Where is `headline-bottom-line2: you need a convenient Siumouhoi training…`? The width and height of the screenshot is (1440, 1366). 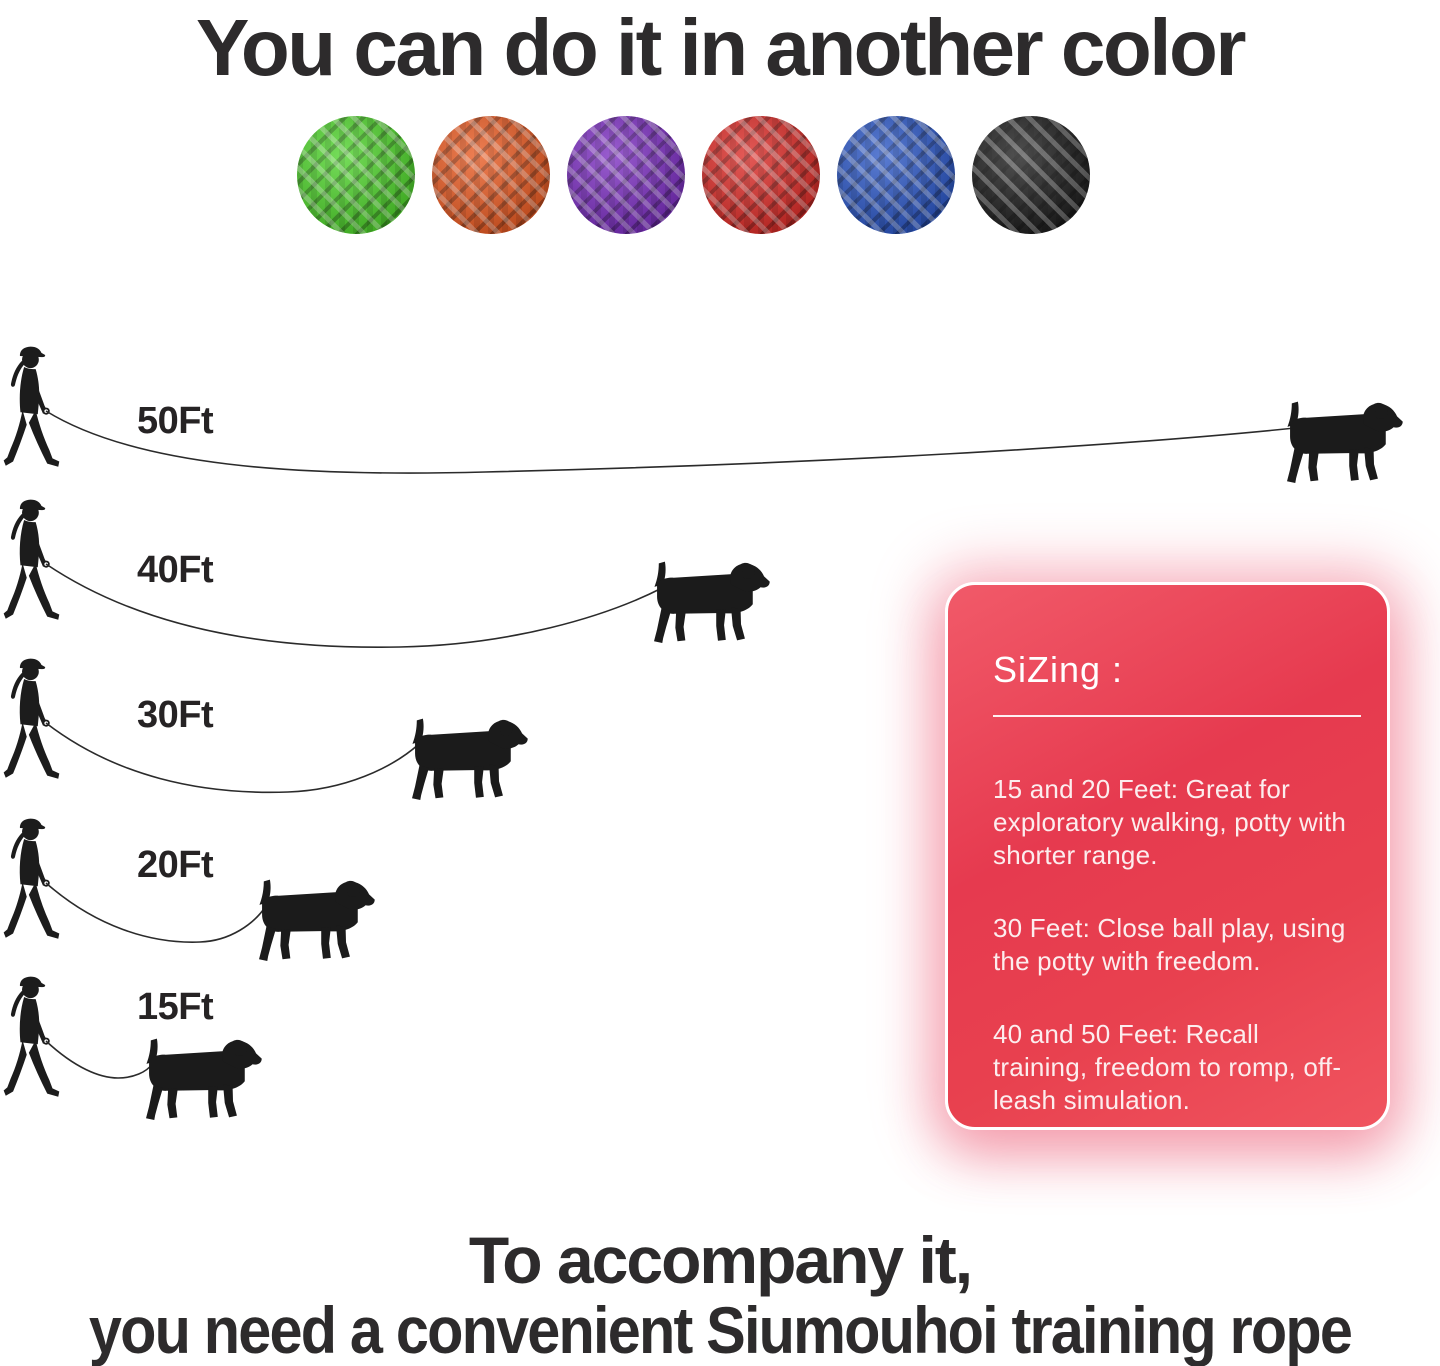
headline-bottom-line2: you need a convenient Siumouhoi training… is located at coordinates (720, 1329).